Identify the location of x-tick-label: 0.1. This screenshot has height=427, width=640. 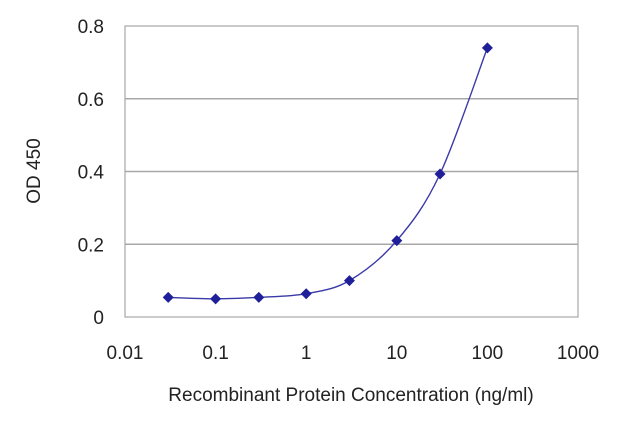
(215, 353).